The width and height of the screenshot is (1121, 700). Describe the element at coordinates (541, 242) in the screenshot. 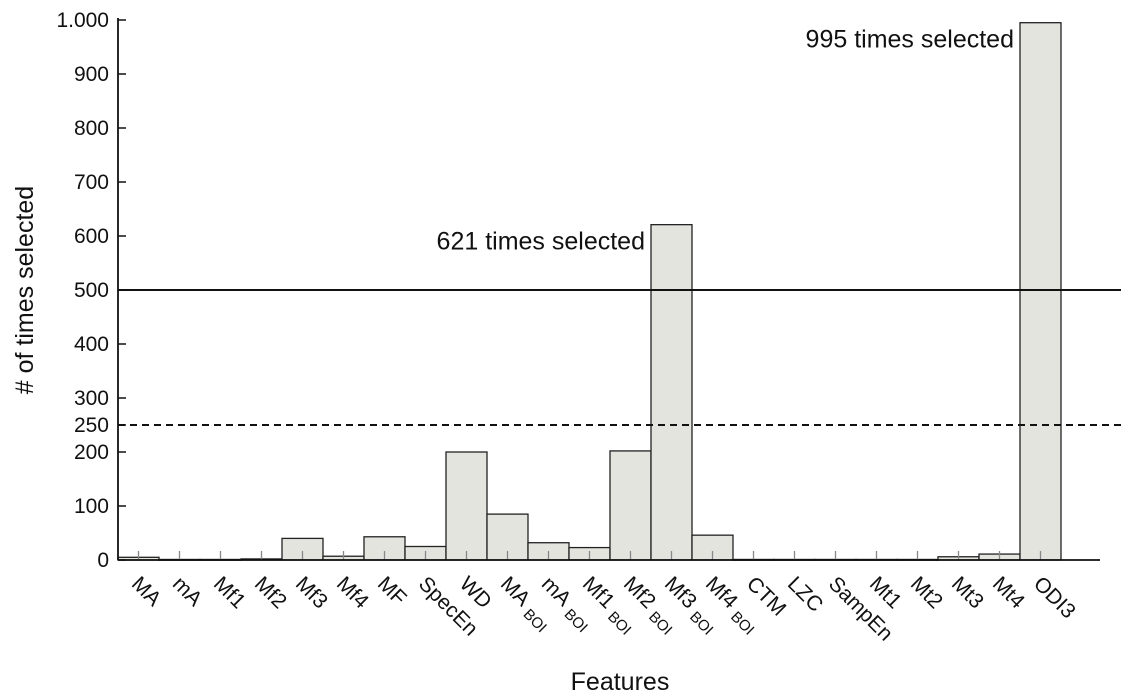

I see `bar-annotation: 621 times selected` at that location.